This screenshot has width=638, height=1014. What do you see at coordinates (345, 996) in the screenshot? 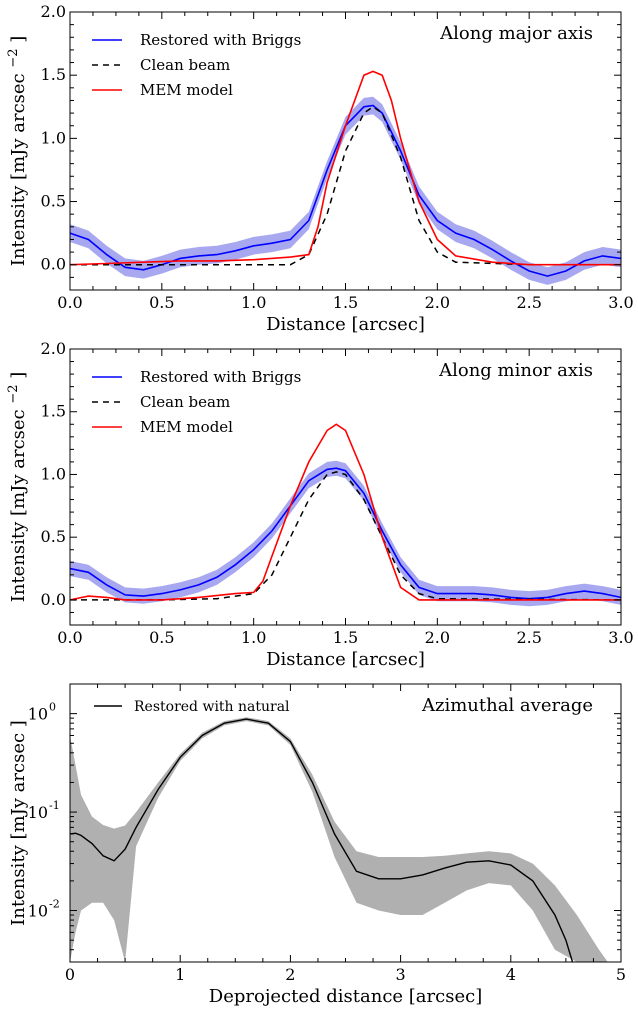
I see `x-axis-label: Deprojected distance [arcsec]` at bounding box center [345, 996].